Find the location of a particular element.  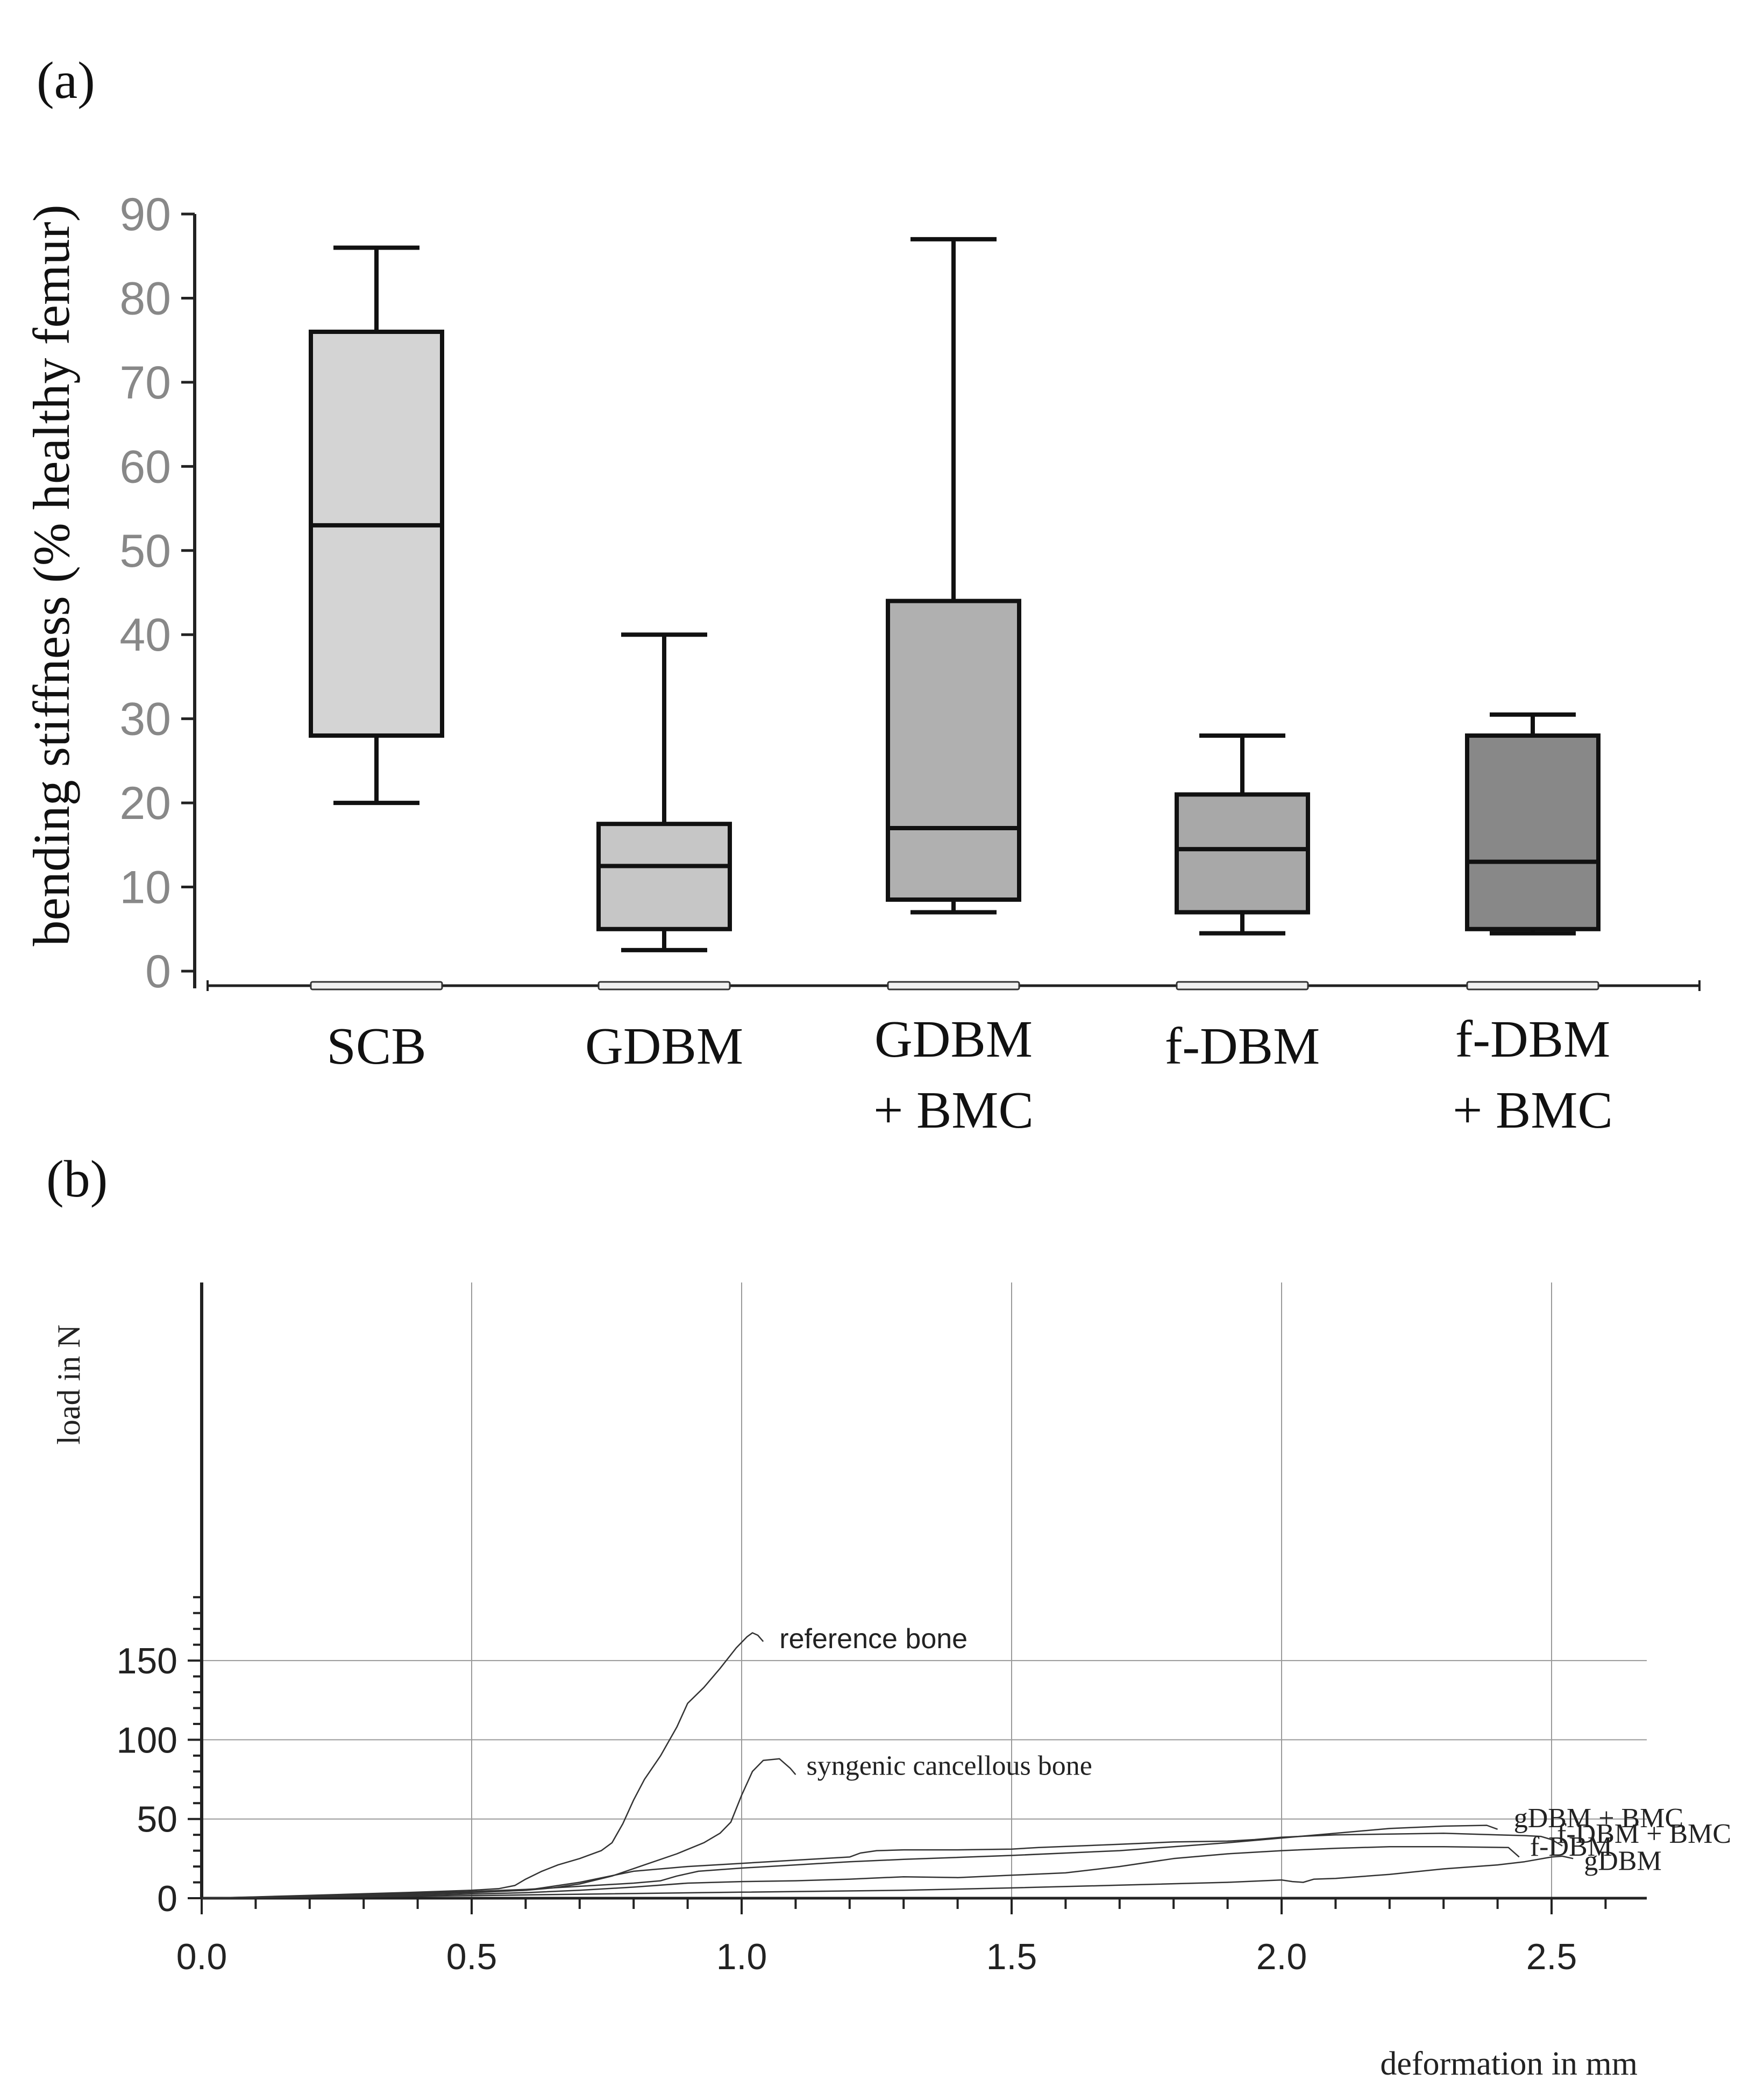

panel-b-label: (b) is located at coordinates (77, 1179).